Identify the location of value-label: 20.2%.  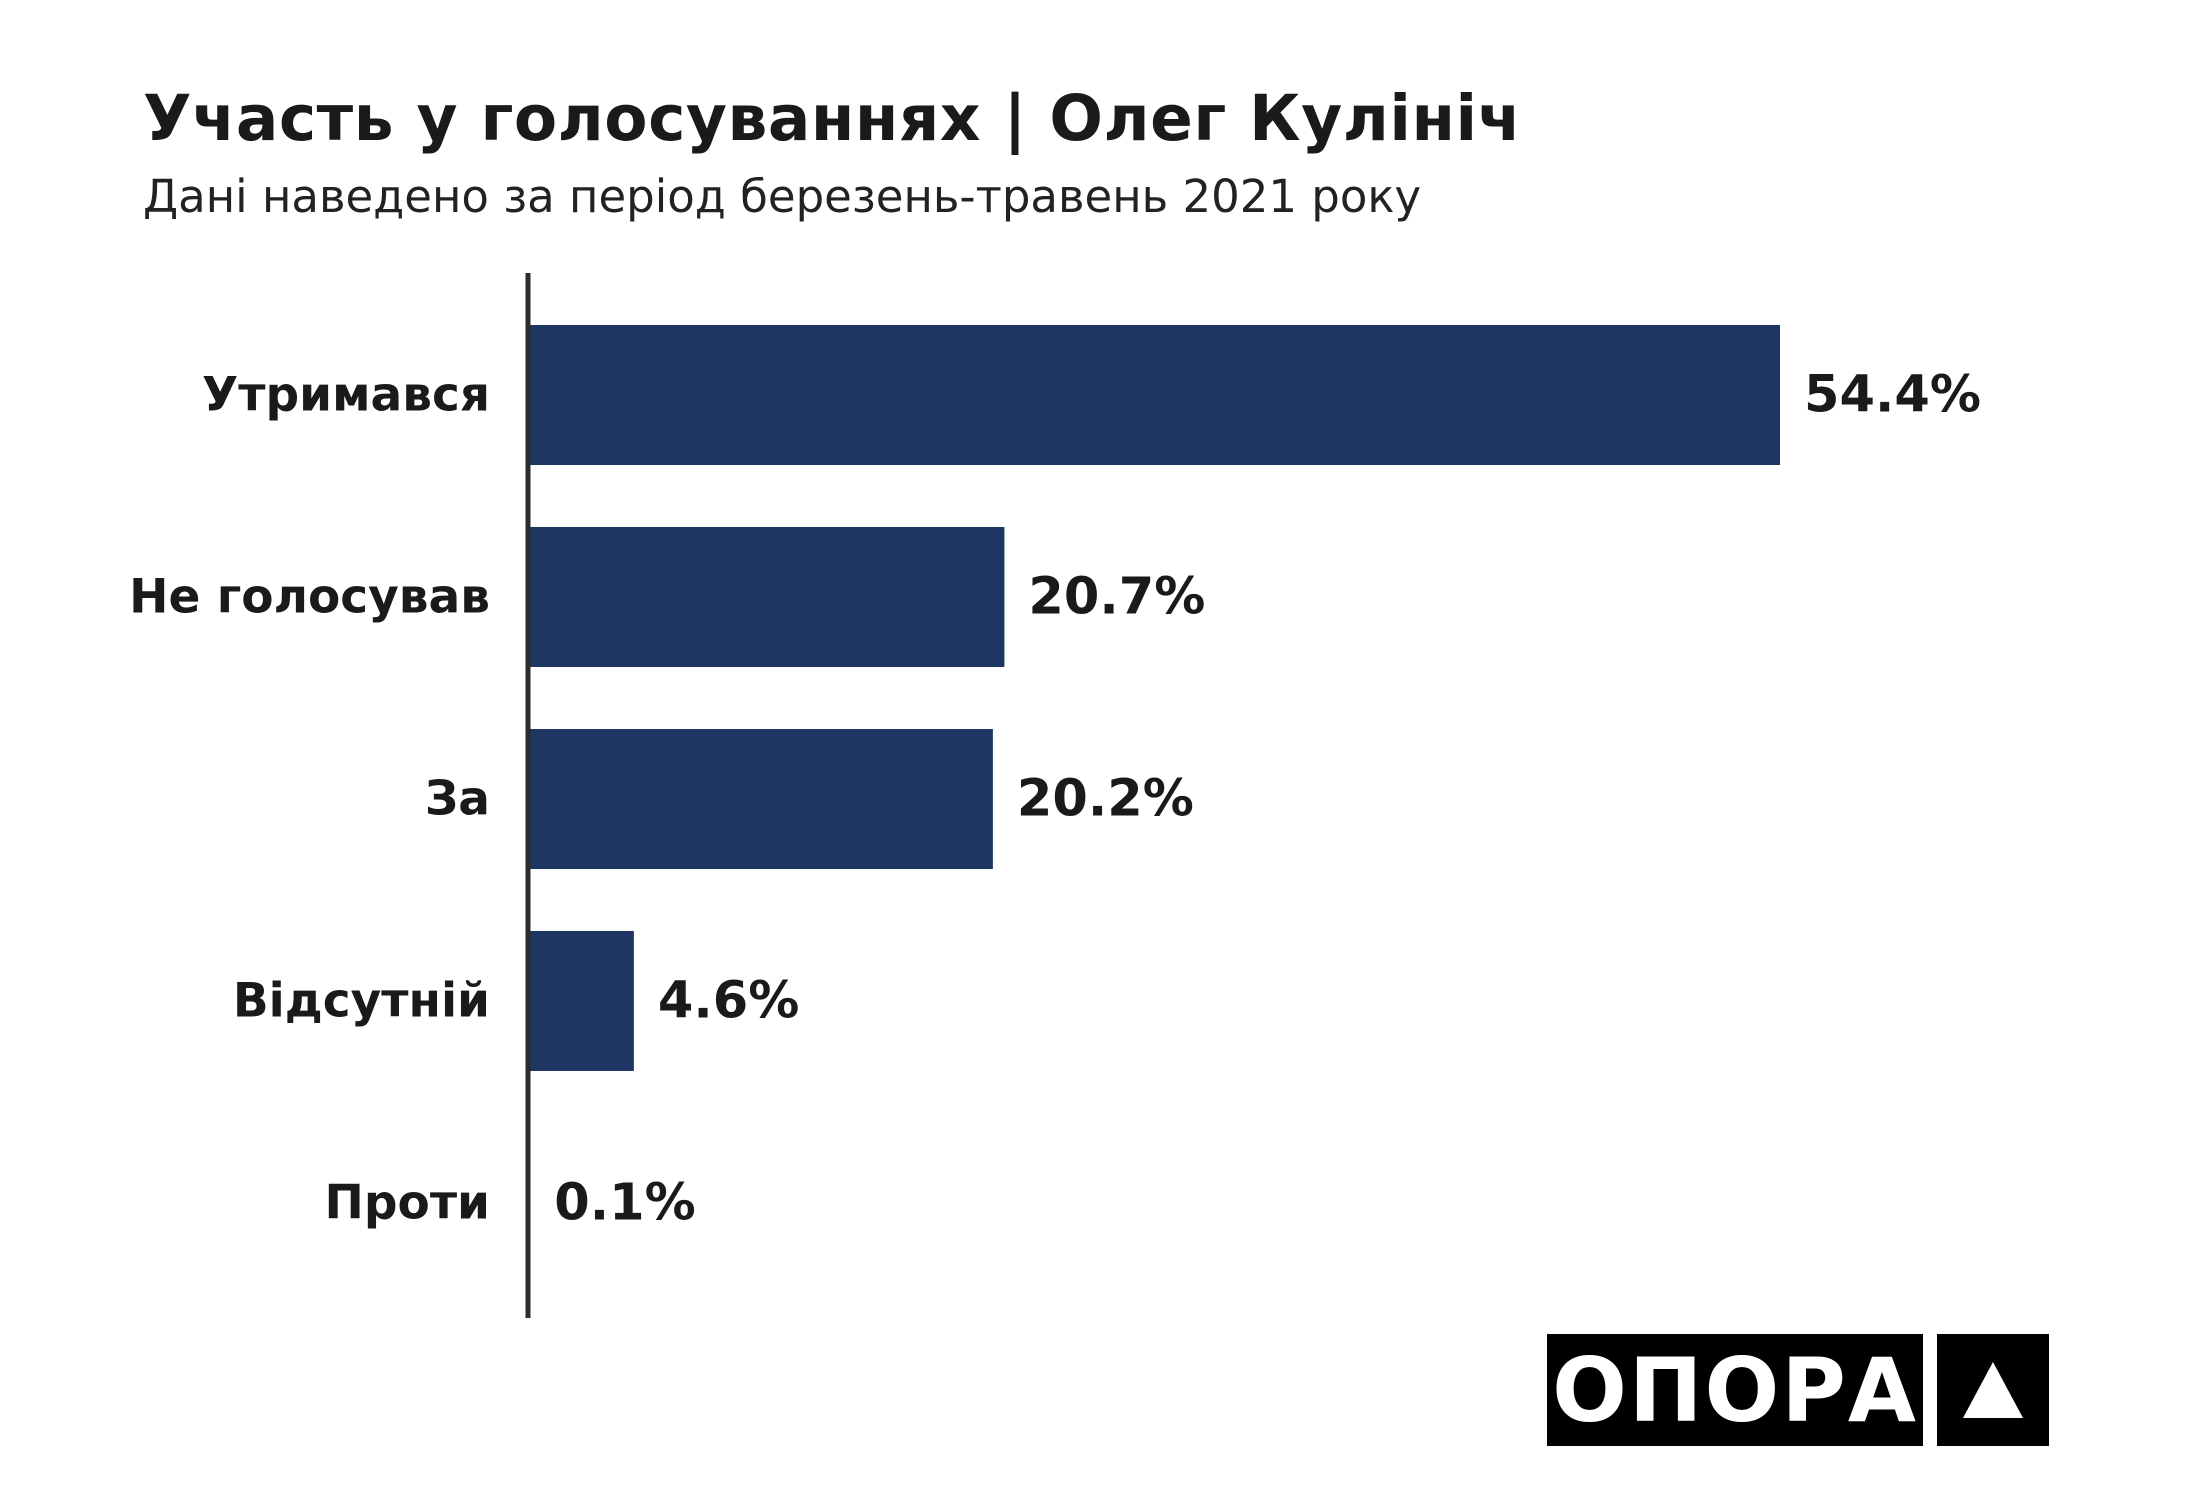
(1105, 799).